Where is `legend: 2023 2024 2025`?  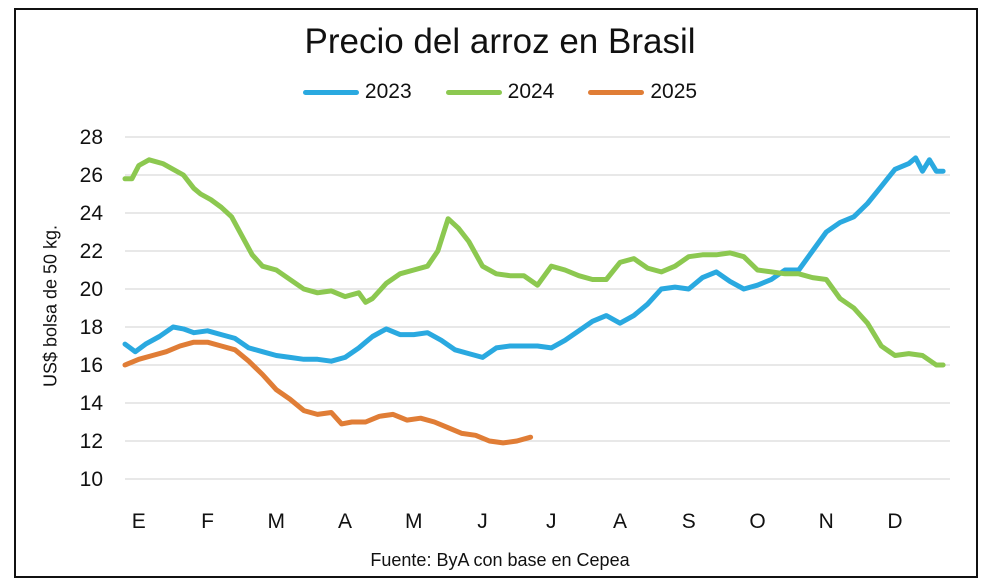 legend: 2023 2024 2025 is located at coordinates (500, 92).